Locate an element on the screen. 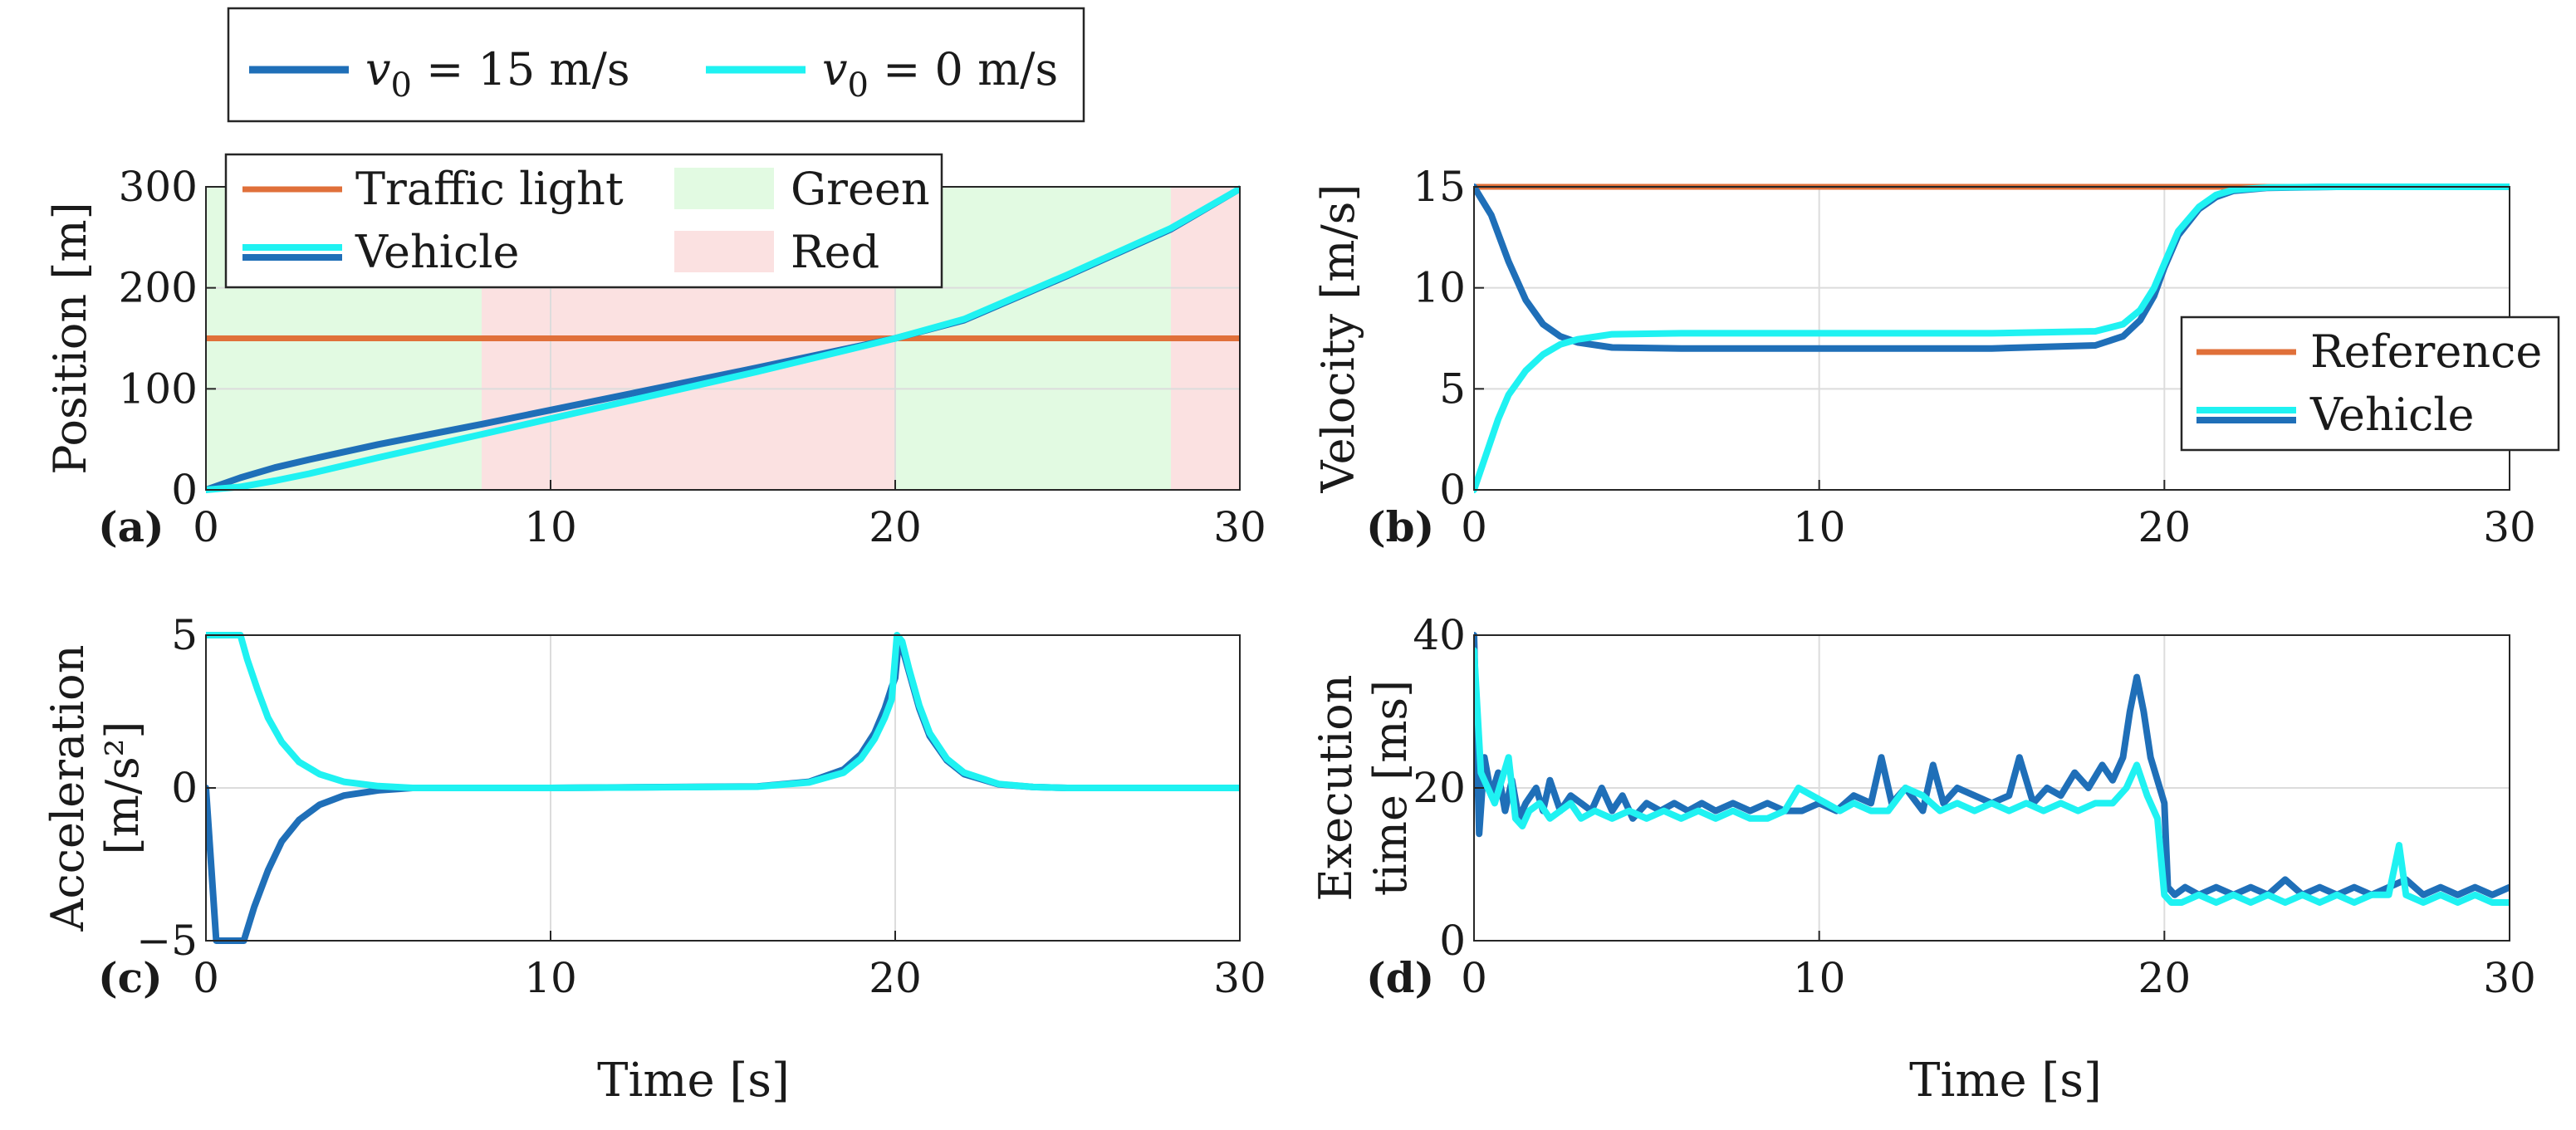 Image resolution: width=2576 pixels, height=1130 pixels. panel-label: (d) is located at coordinates (1400, 978).